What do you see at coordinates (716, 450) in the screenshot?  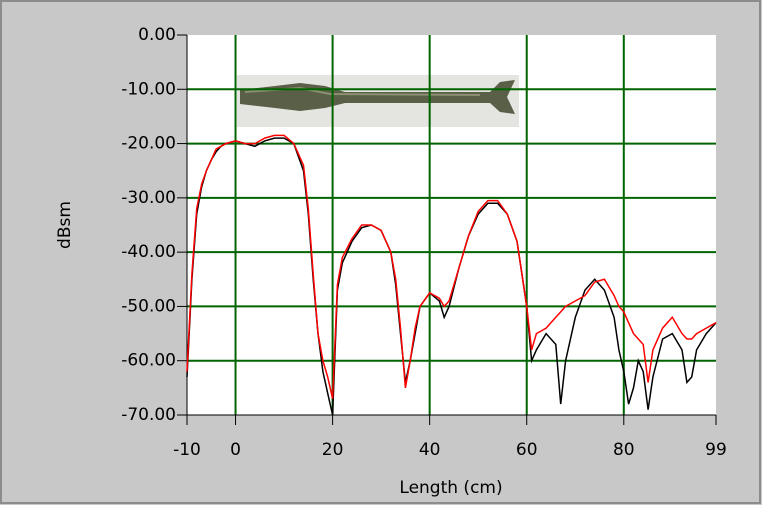 I see `x-tick-label: 99` at bounding box center [716, 450].